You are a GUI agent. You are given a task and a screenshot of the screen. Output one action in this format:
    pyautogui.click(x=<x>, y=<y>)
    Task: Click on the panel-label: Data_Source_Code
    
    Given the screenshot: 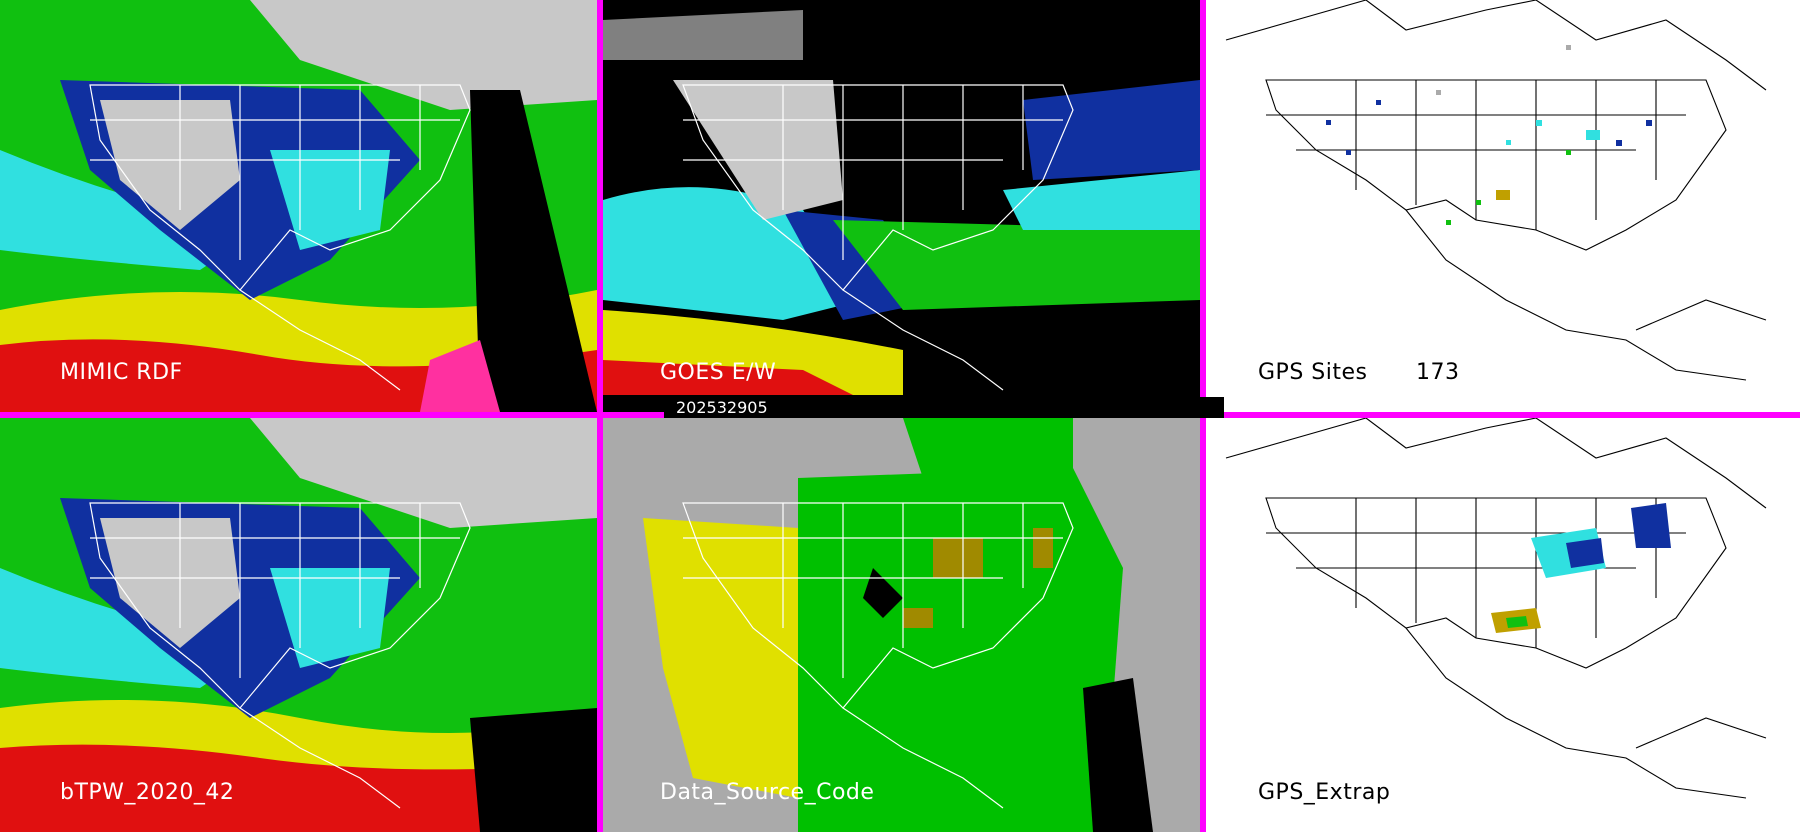 What is the action you would take?
    pyautogui.click(x=767, y=792)
    